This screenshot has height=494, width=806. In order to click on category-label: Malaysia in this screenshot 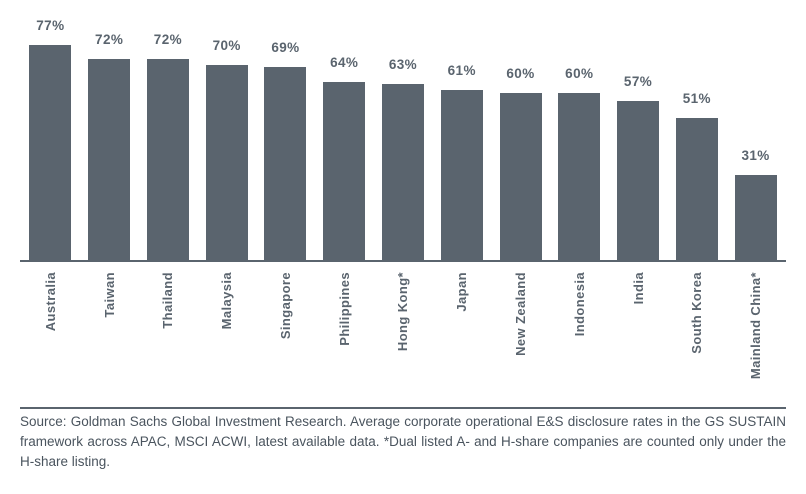, I will do `click(227, 301)`.